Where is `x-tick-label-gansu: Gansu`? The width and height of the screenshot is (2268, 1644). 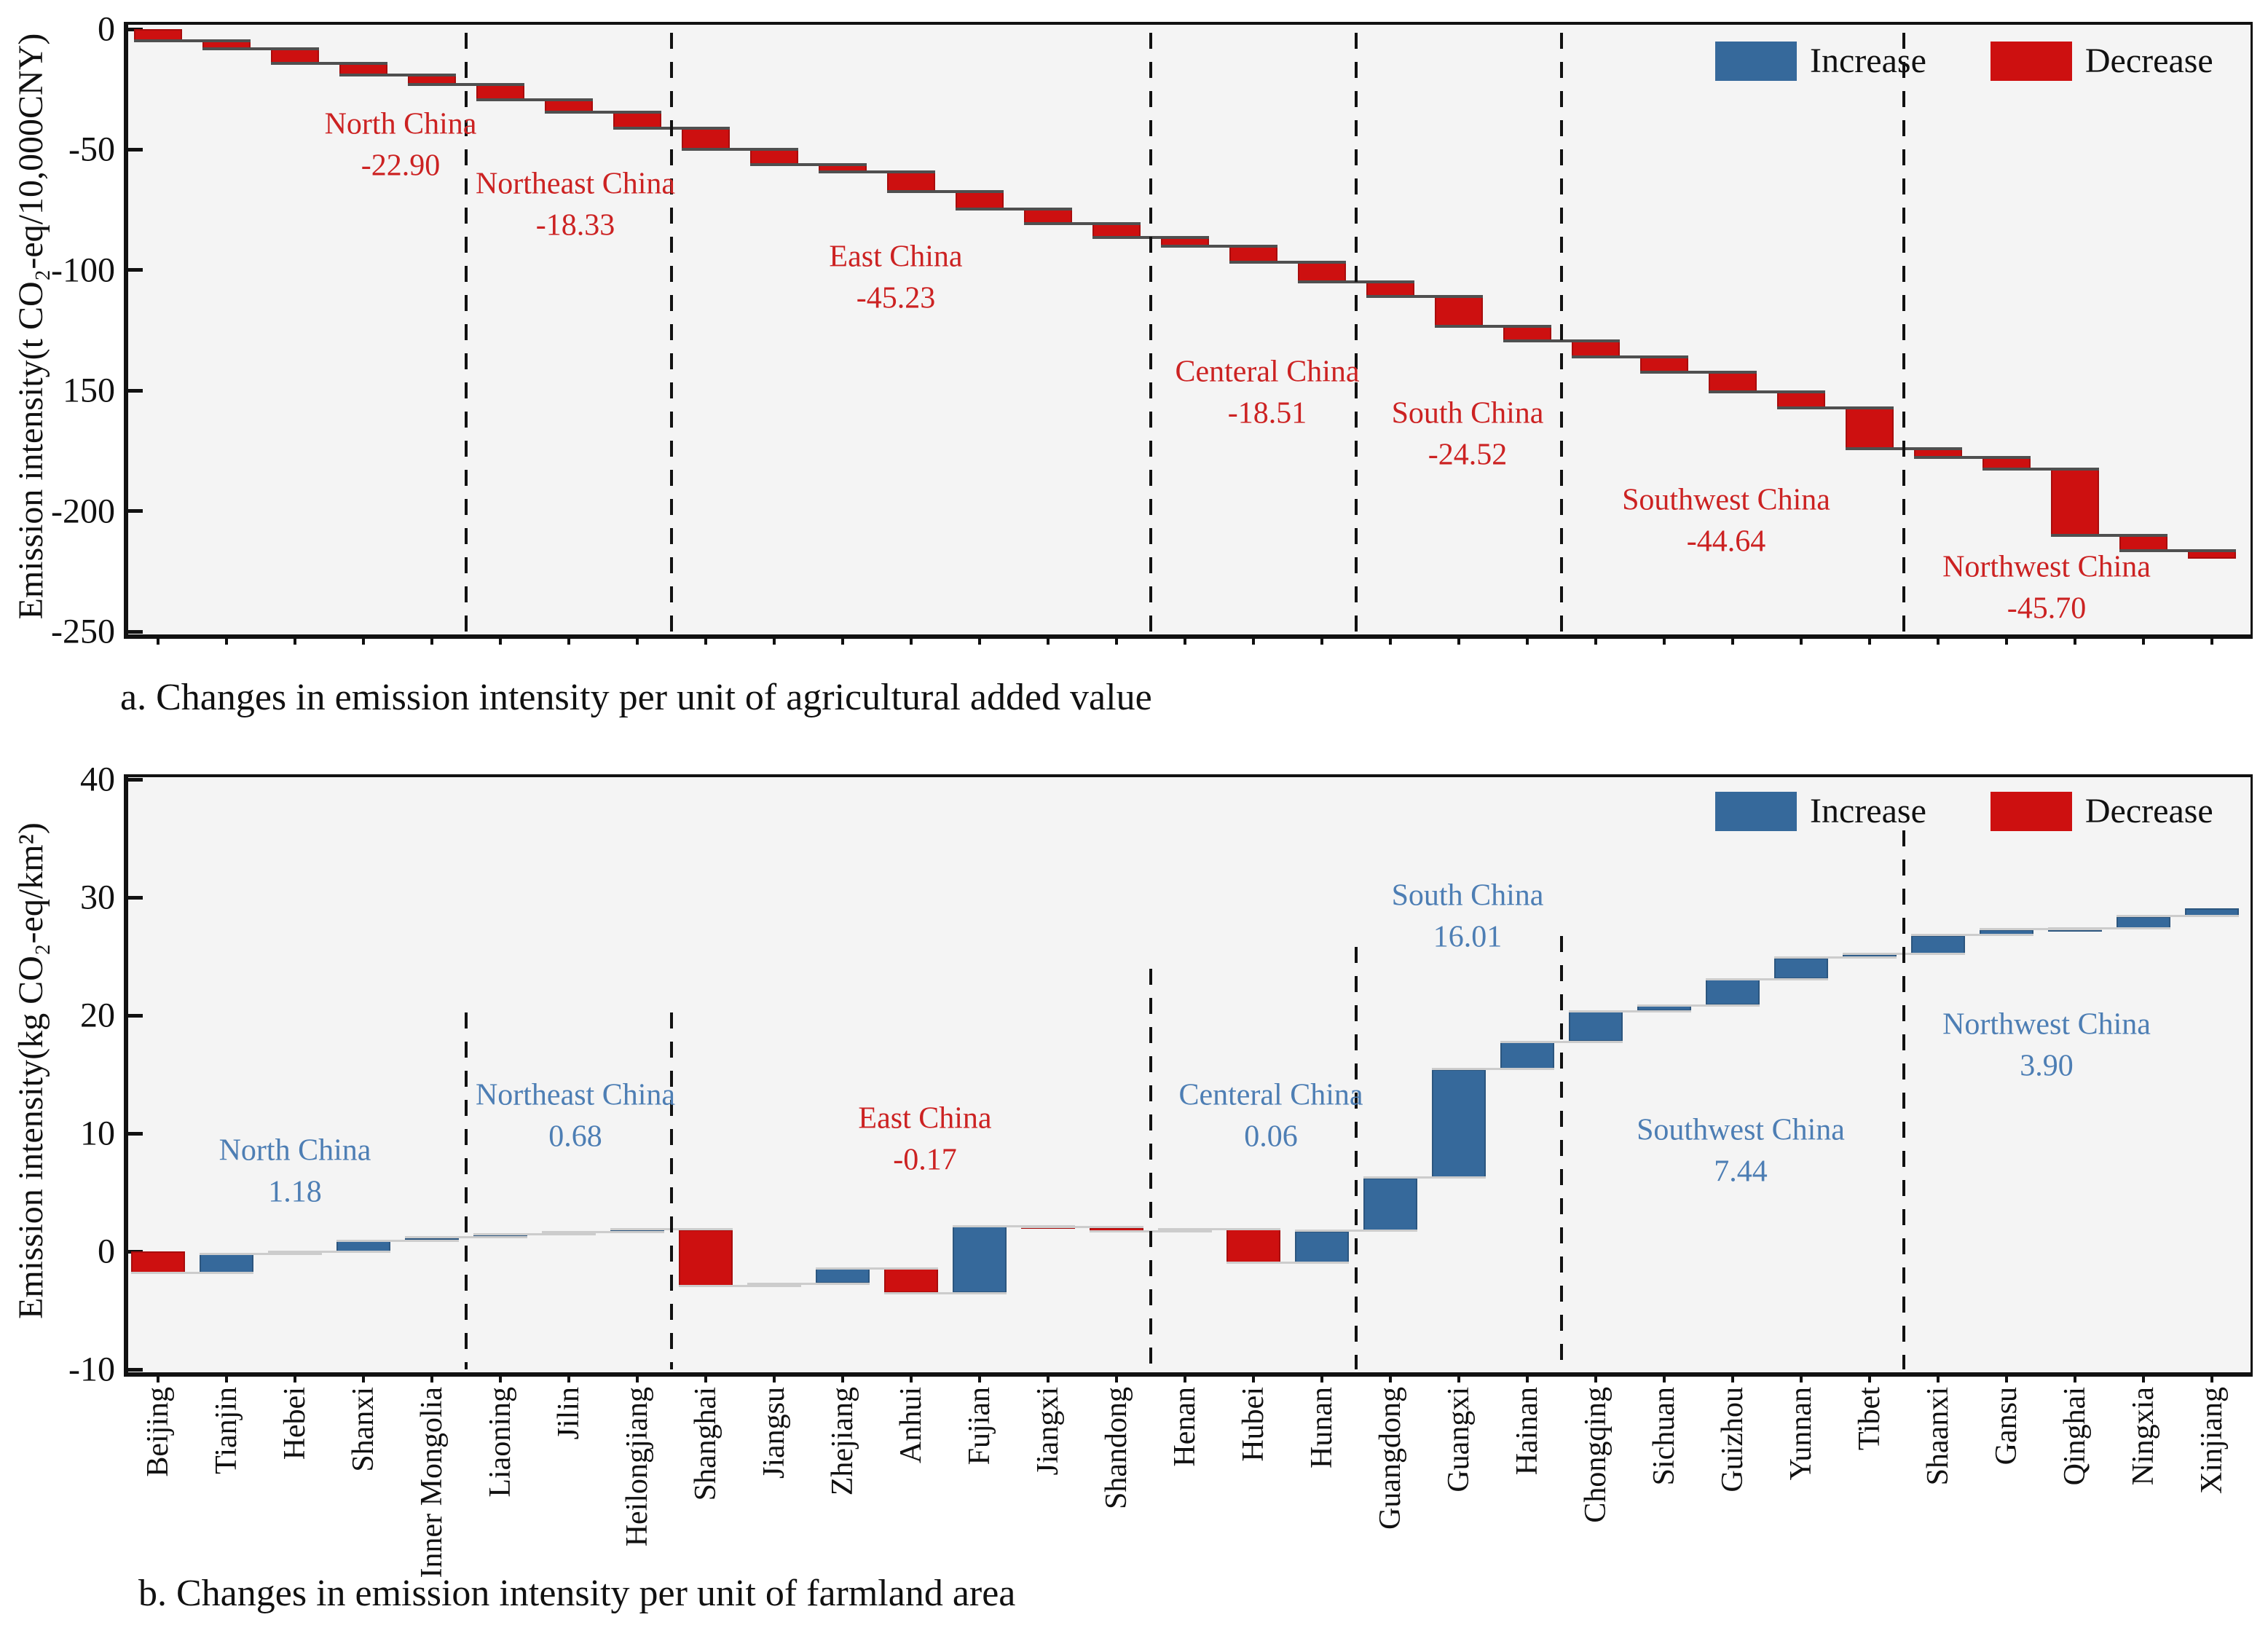
x-tick-label-gansu: Gansu is located at coordinates (2006, 1426).